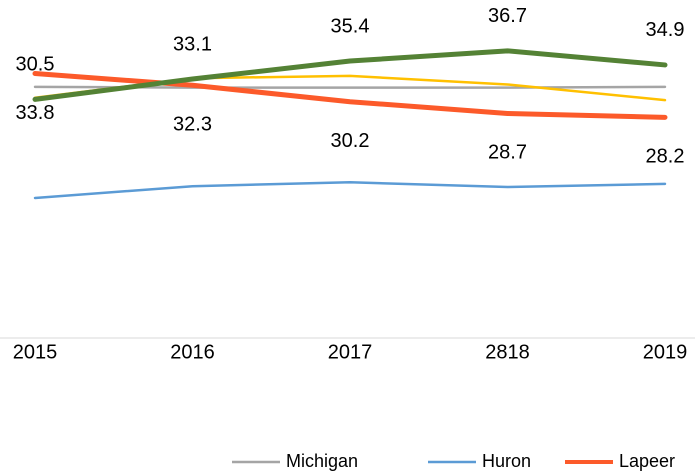  Describe the element at coordinates (35, 352) in the screenshot. I see `x-tick-label: 2015` at that location.